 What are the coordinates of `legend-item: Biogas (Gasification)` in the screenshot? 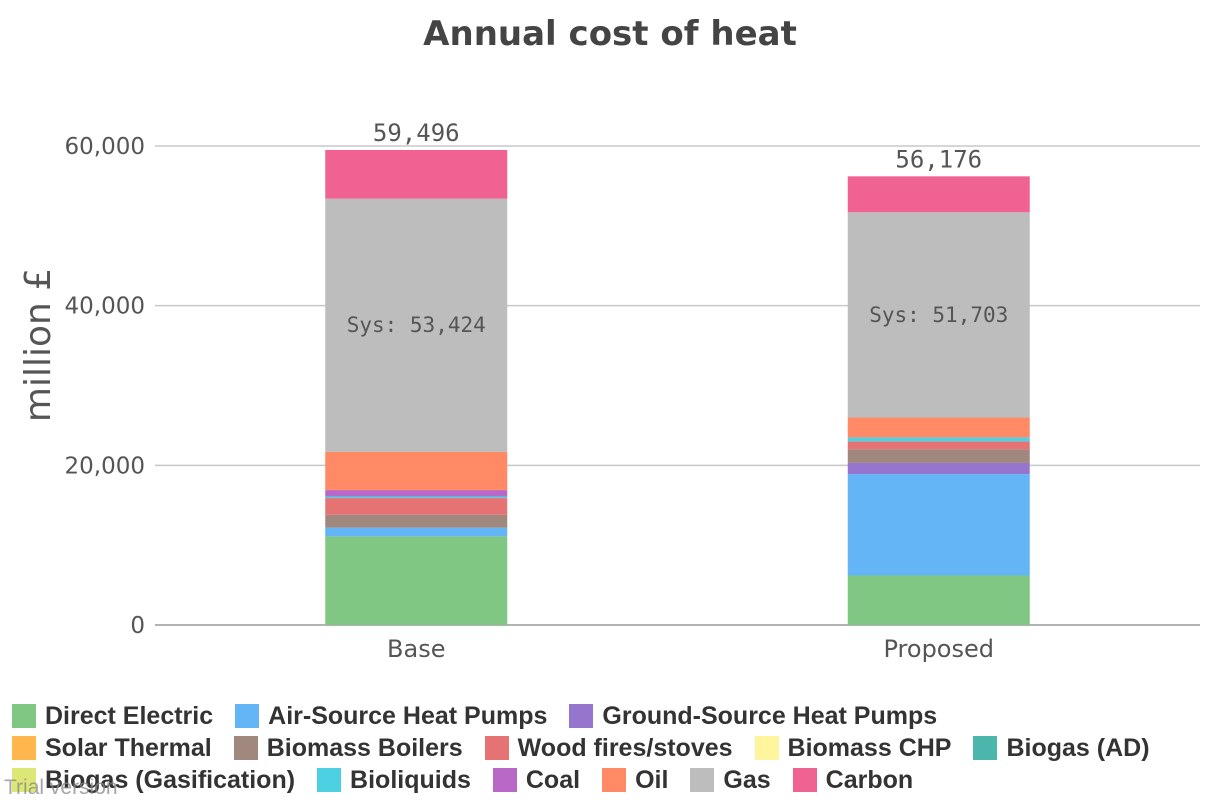 It's located at (153, 780).